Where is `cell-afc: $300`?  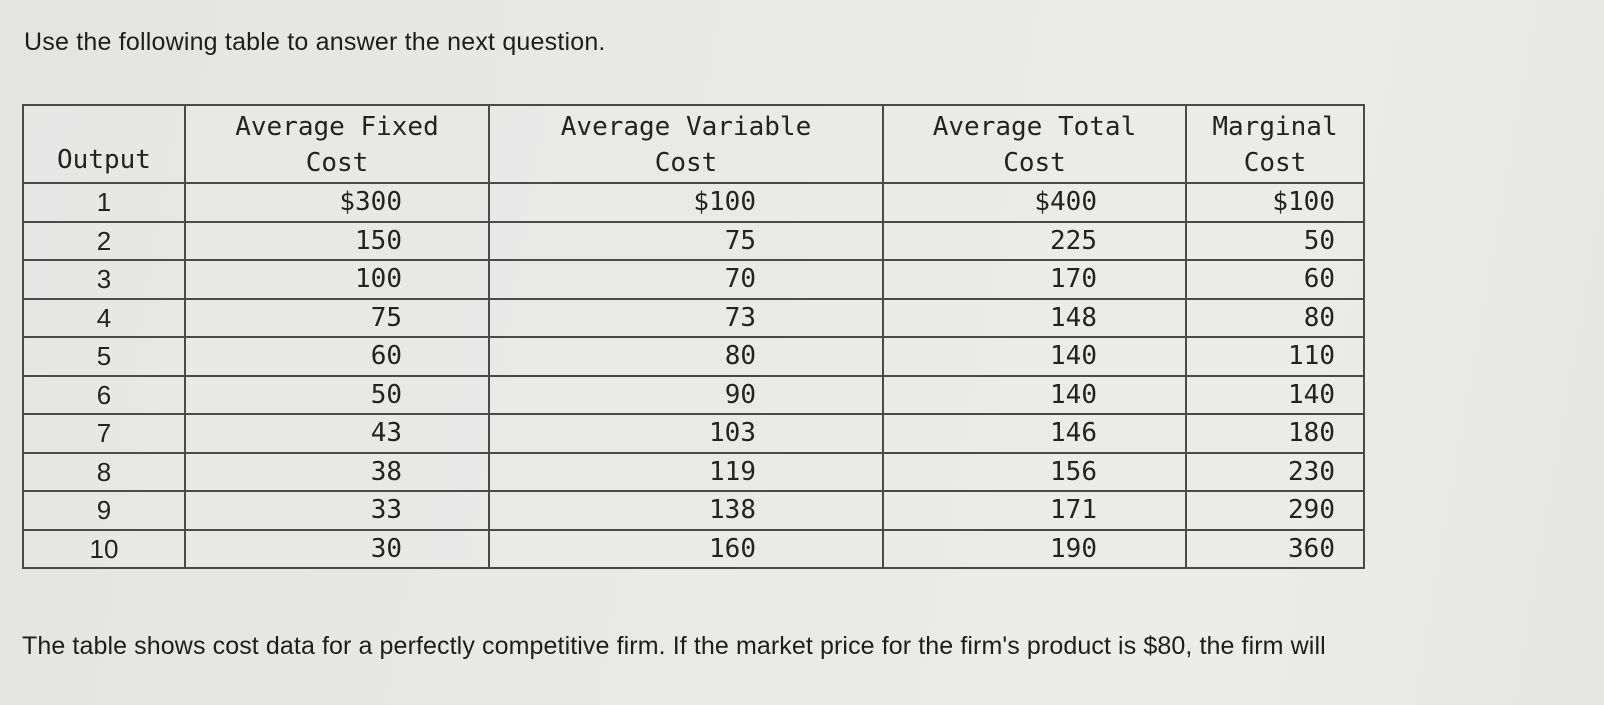
cell-afc: $300 is located at coordinates (337, 202).